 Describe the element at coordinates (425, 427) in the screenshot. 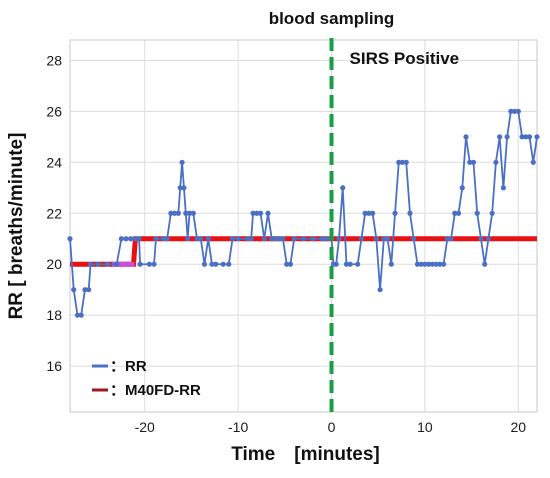

I see `x-tick-label: 10` at that location.